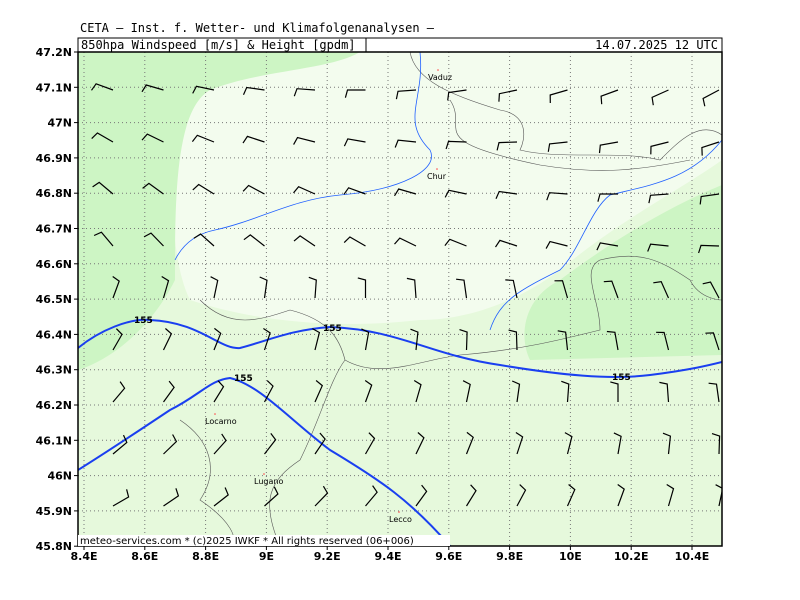 Image resolution: width=800 pixels, height=600 pixels. I want to click on y-tick-label: 46N, so click(59, 476).